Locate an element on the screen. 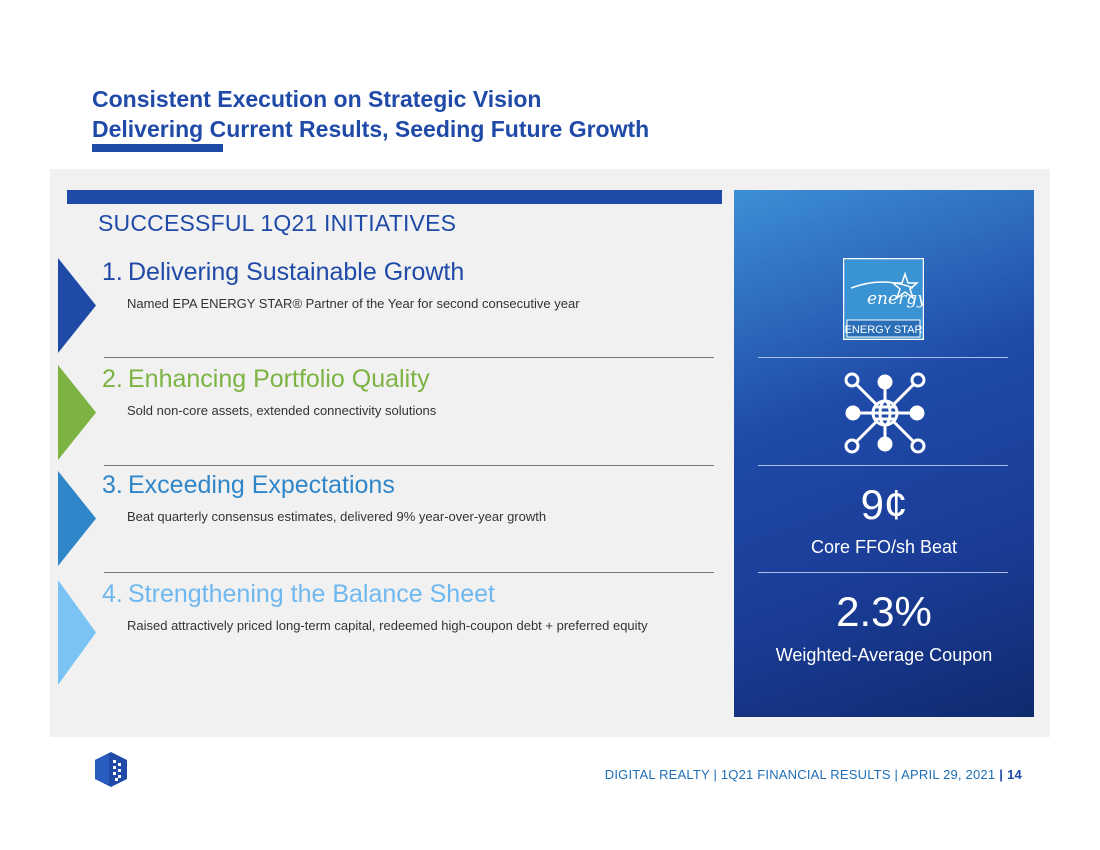  ffo-beat-label: Core FFO/sh Beat is located at coordinates (884, 547).